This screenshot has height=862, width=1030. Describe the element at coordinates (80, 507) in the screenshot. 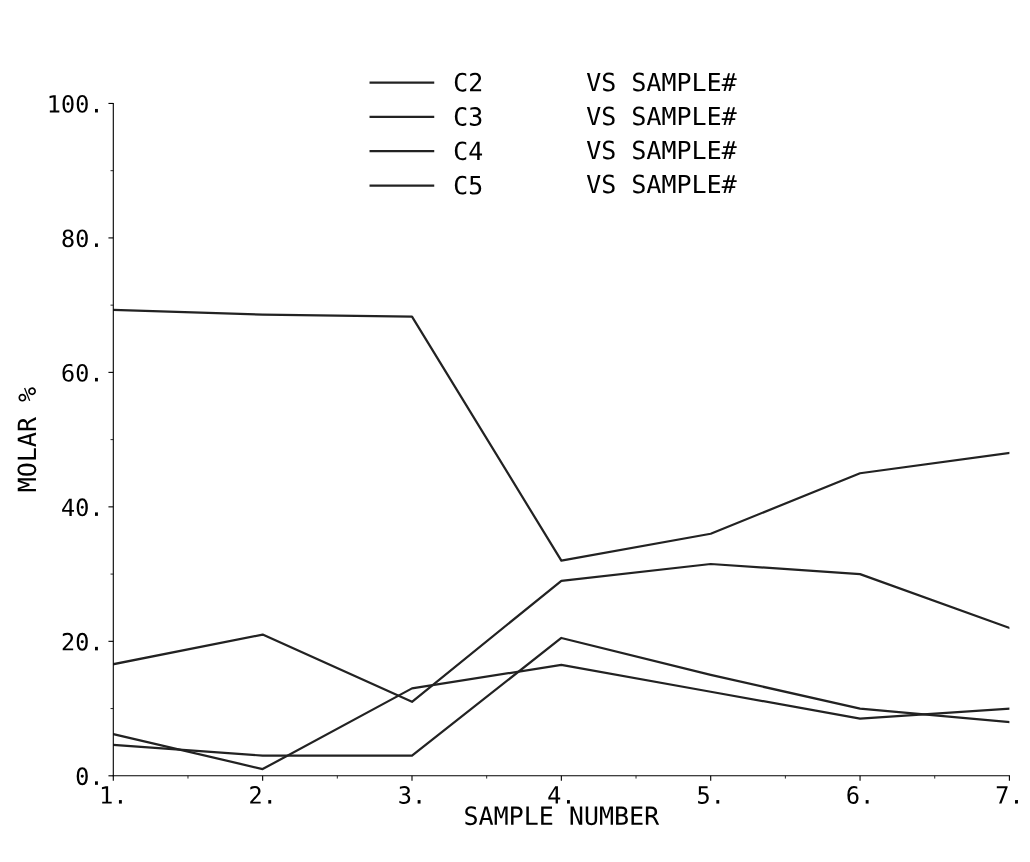

I see `y-tick-label: 40.` at that location.